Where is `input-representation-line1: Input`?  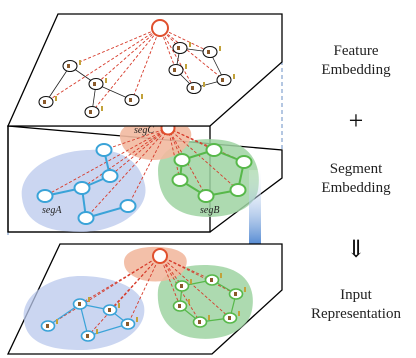
input-representation-line1: Input is located at coordinates (356, 295).